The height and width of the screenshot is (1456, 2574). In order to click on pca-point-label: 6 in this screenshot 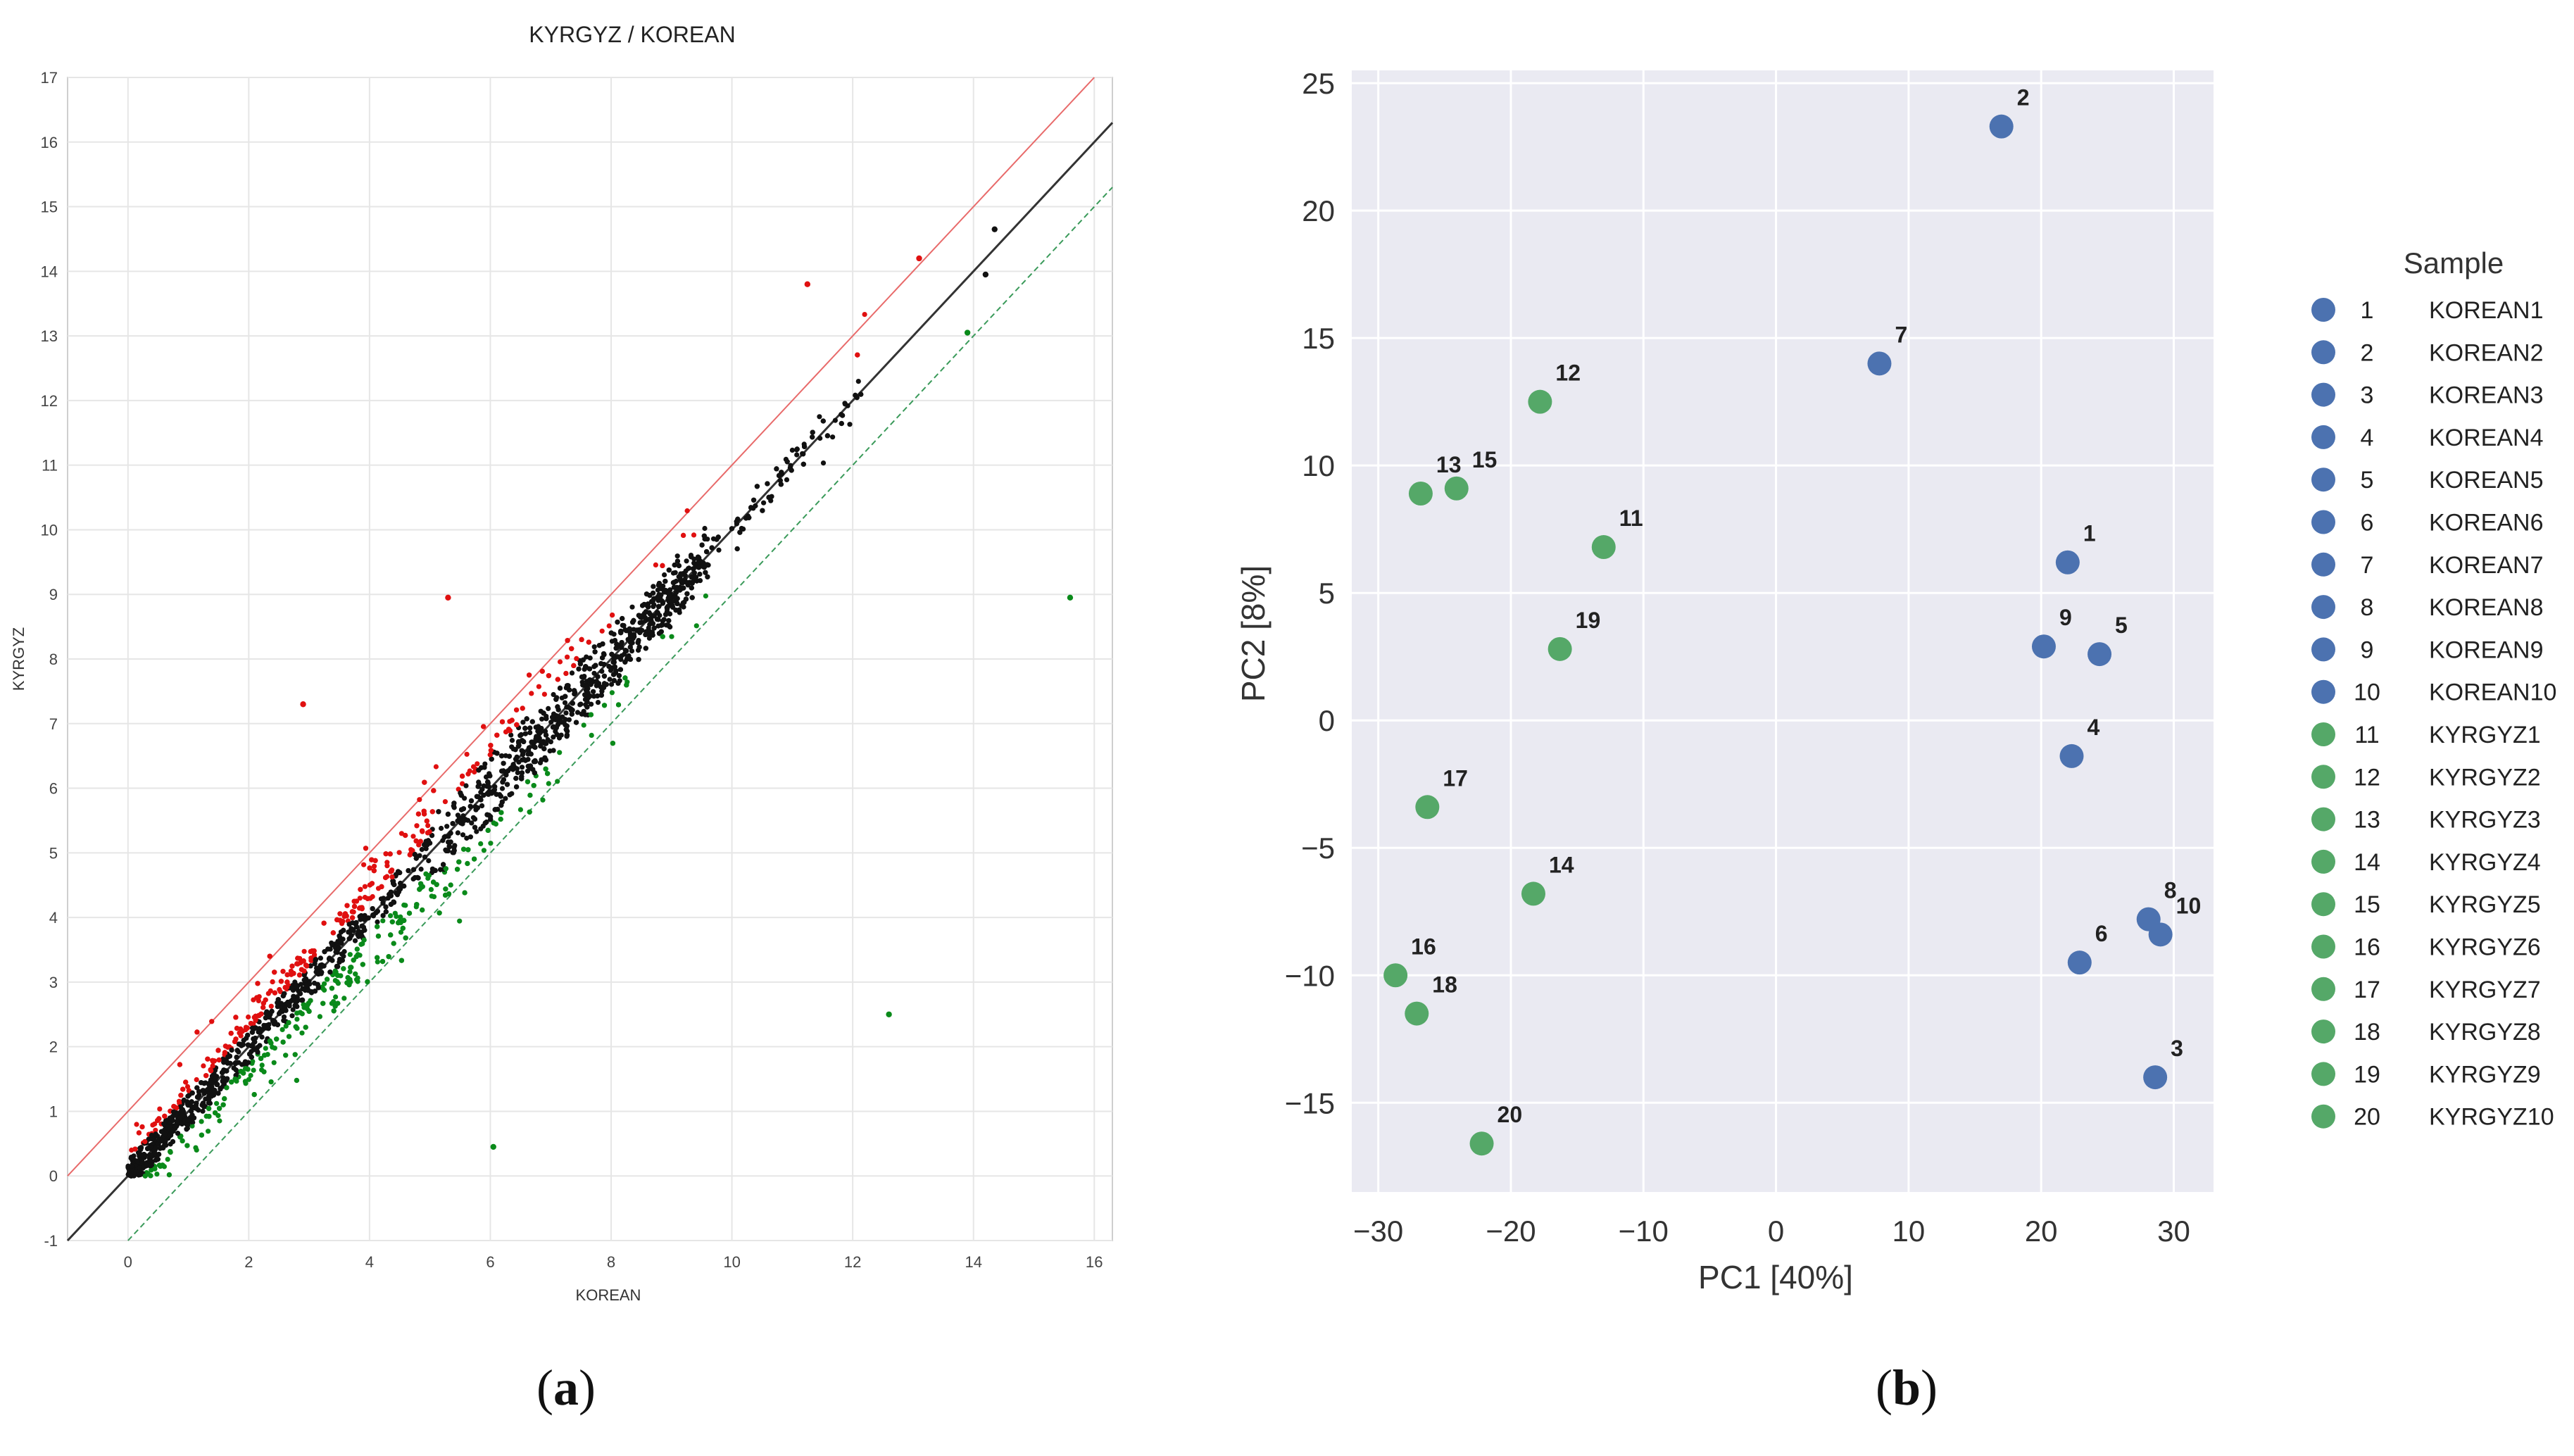, I will do `click(2101, 933)`.